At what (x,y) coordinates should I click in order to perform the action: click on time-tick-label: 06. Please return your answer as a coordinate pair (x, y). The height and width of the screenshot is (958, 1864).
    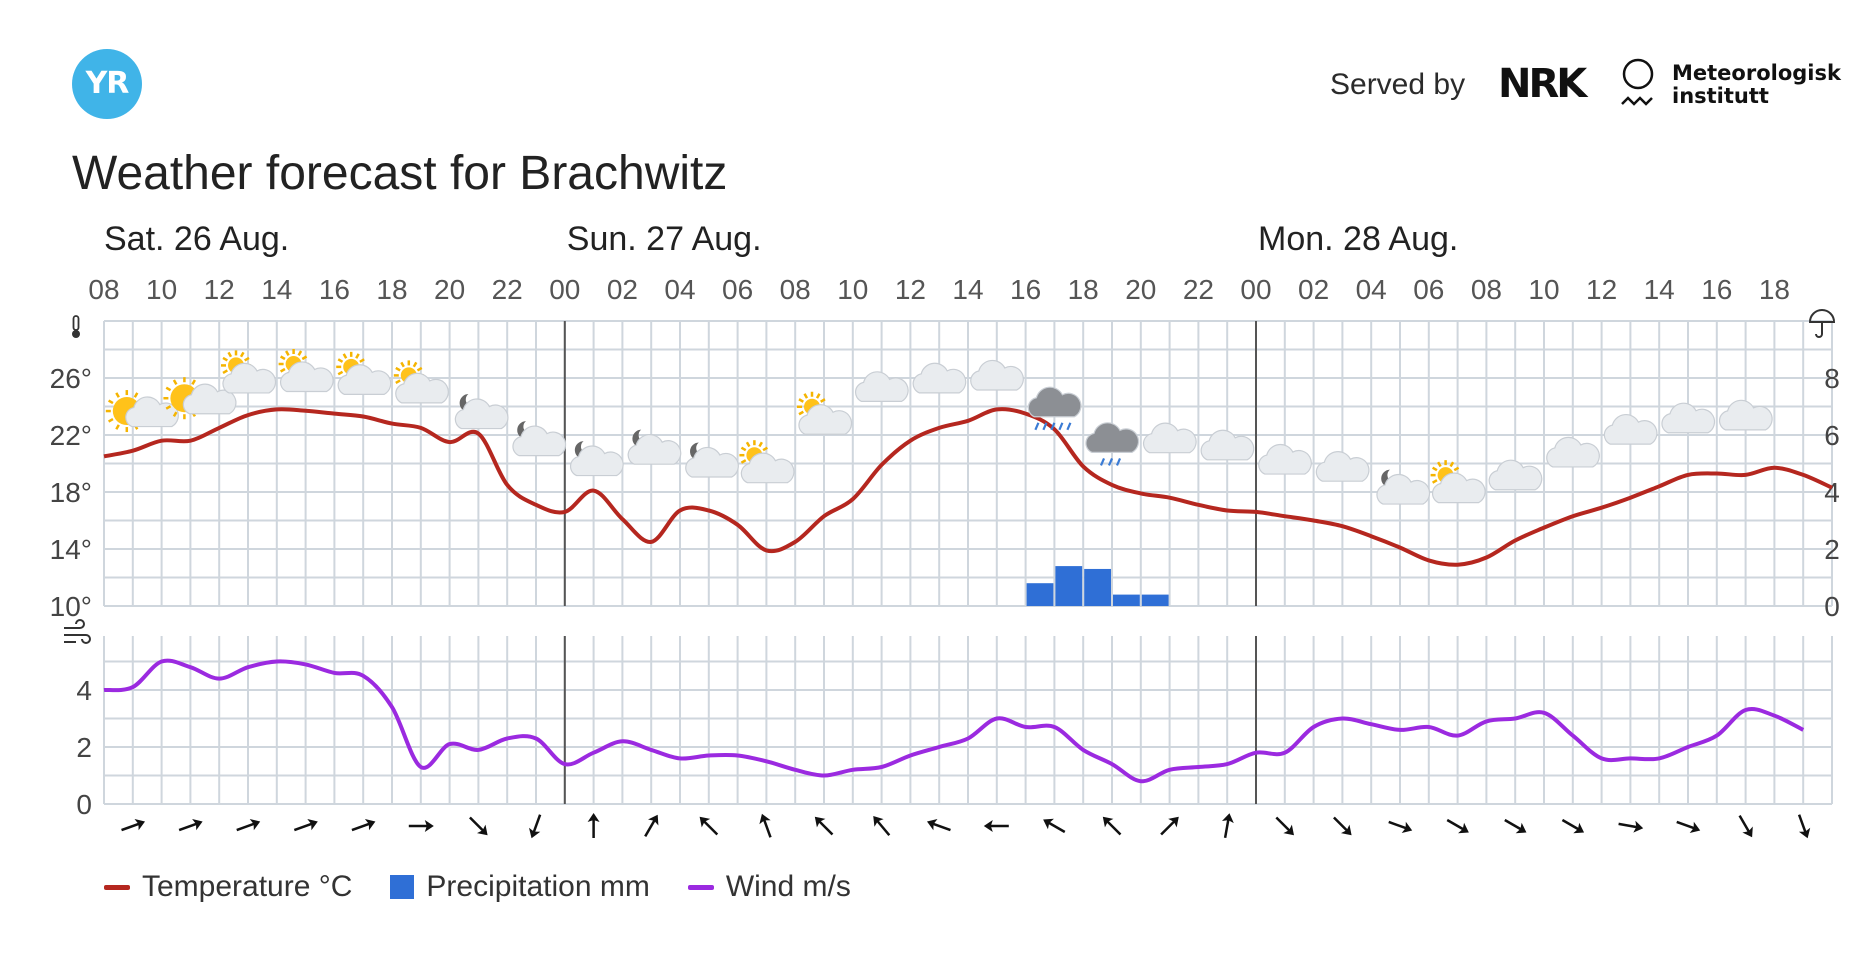
    Looking at the image, I should click on (737, 289).